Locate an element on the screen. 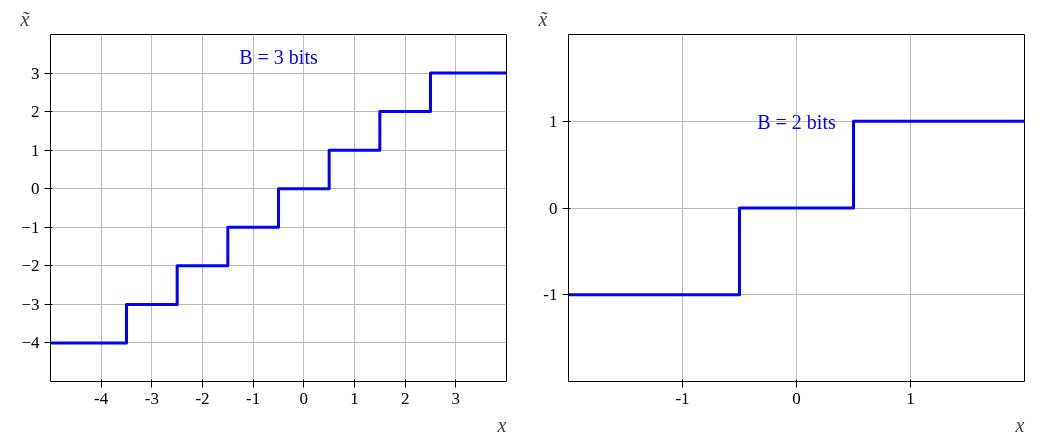 The width and height of the screenshot is (1041, 443). x-tick-label: -2 is located at coordinates (202, 398).